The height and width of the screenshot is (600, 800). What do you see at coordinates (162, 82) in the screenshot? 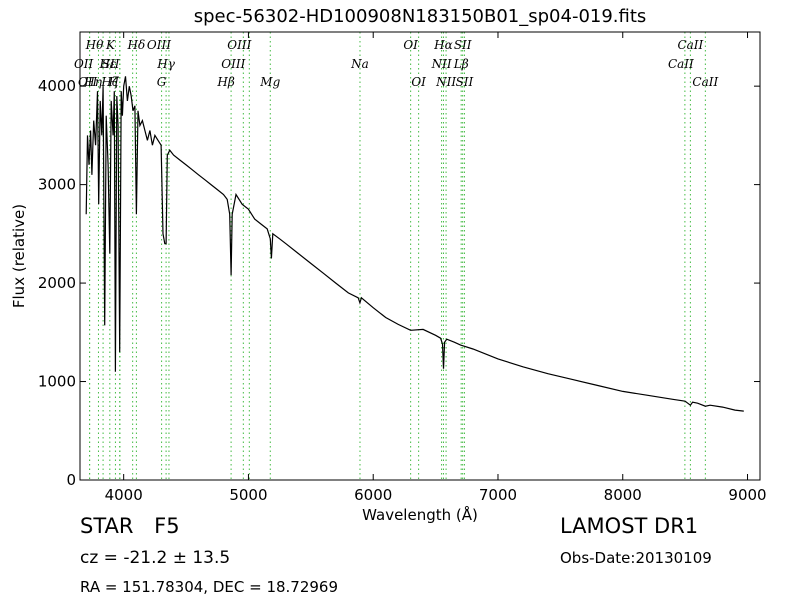
I see `line-marker-label: G` at bounding box center [162, 82].